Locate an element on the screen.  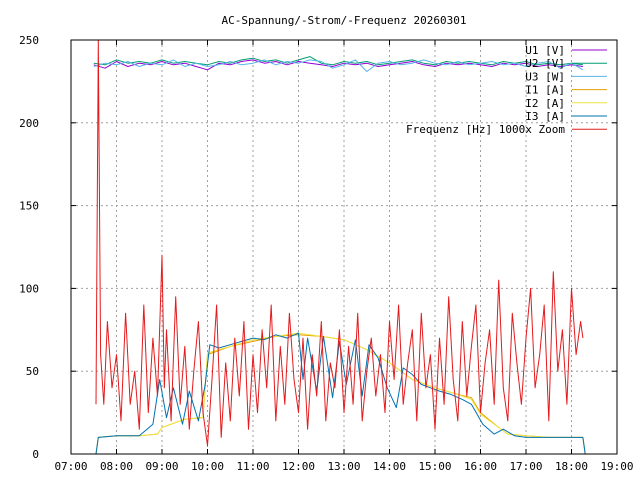
x-tick-label: 12:00 is located at coordinates (298, 466).